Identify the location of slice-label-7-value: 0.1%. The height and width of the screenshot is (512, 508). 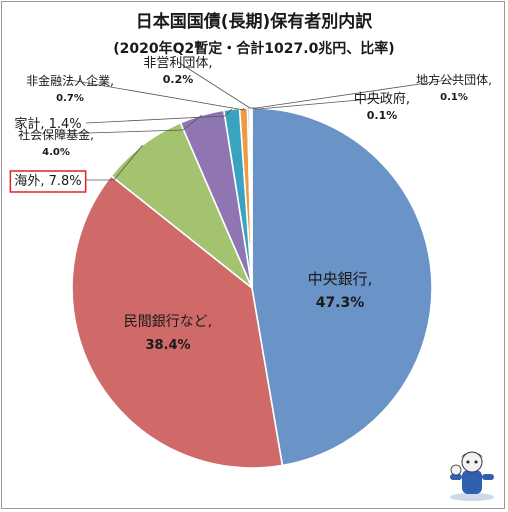
(454, 97).